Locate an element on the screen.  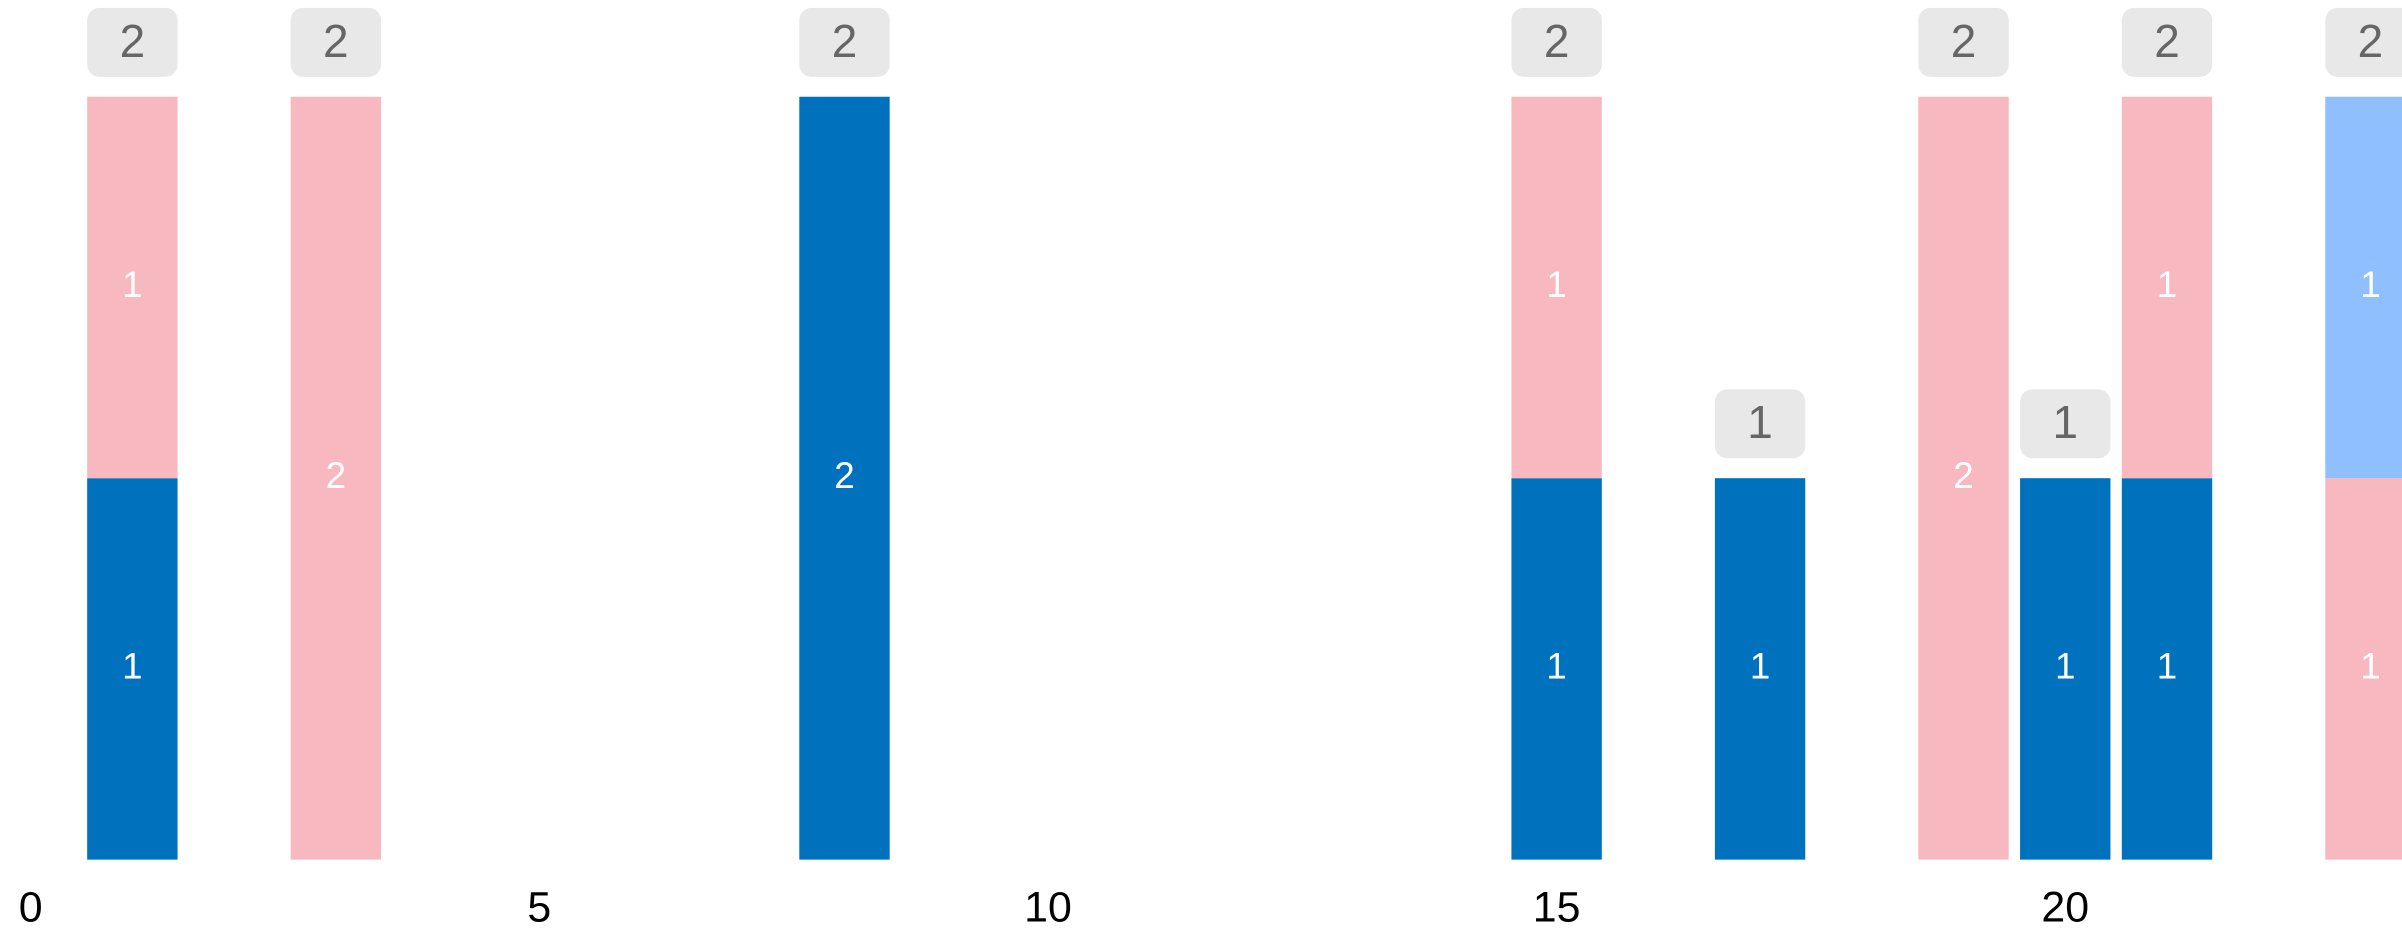
x-tick-label: 0 is located at coordinates (31, 908).